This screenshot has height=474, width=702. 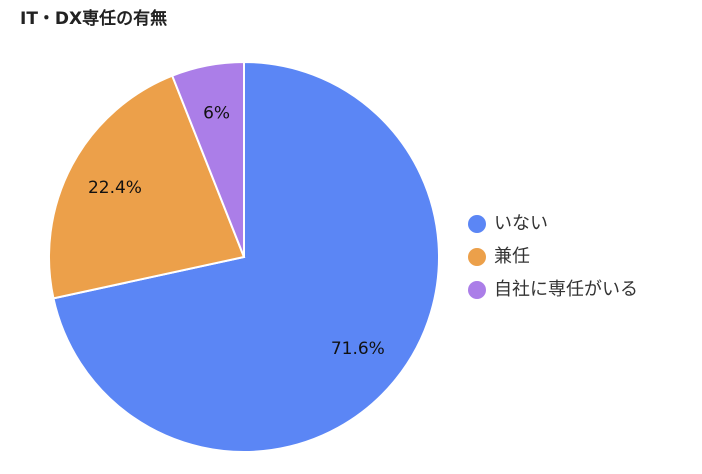 What do you see at coordinates (512, 256) in the screenshot?
I see `legend-label: 兼任` at bounding box center [512, 256].